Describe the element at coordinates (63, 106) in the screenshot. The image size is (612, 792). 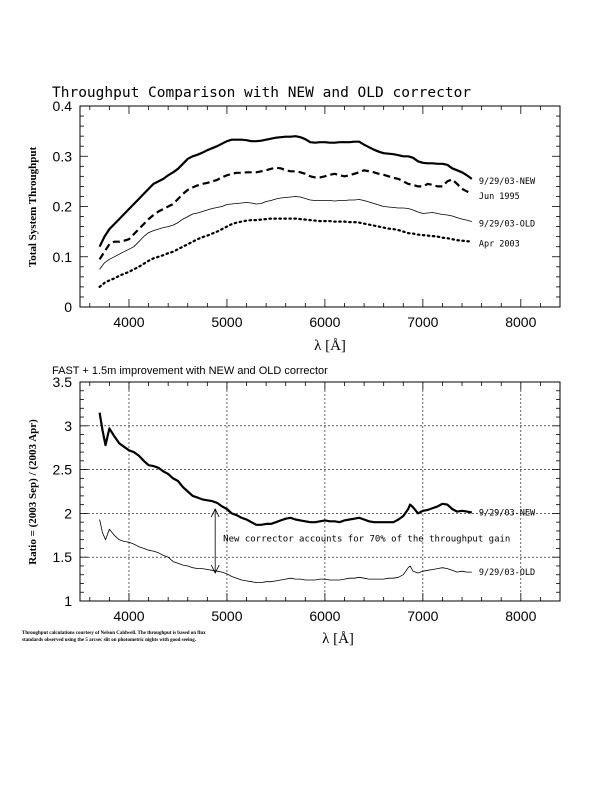
I see `y-tick-label: 0.4` at that location.